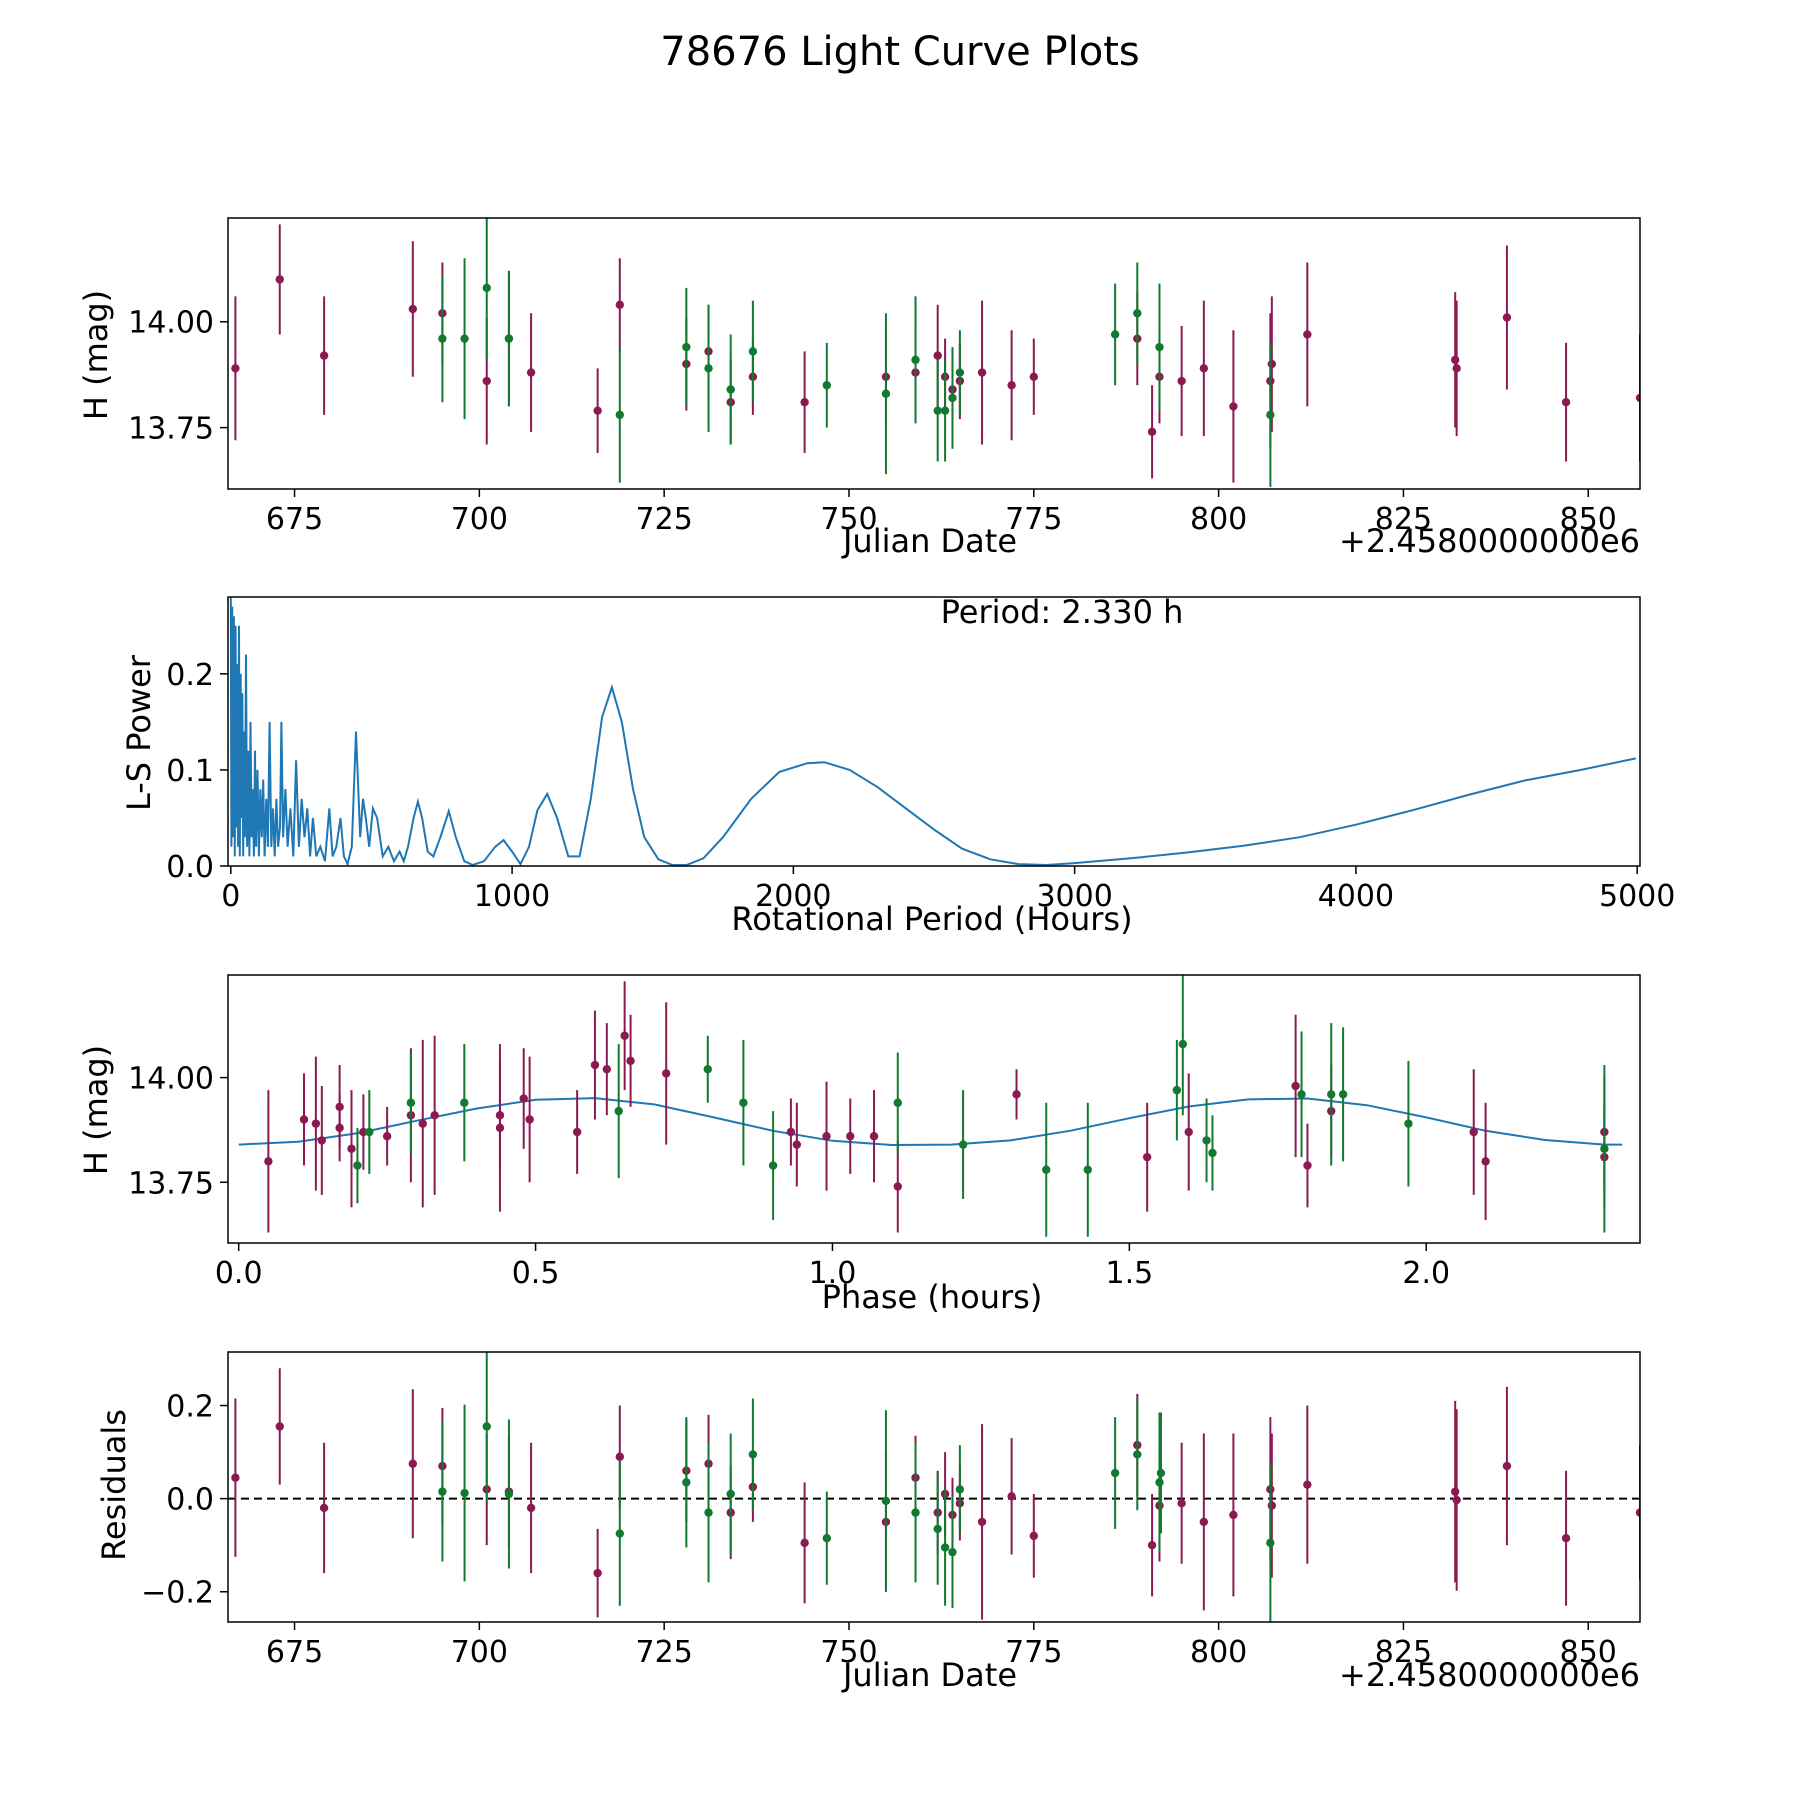  Describe the element at coordinates (1218, 1652) in the screenshot. I see `x-tick-label: 800` at that location.